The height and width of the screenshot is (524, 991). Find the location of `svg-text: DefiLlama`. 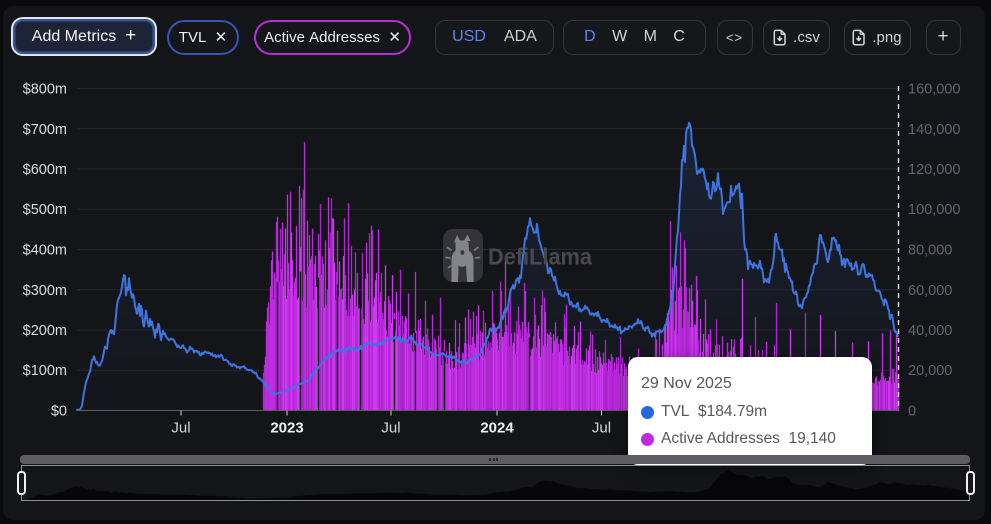

svg-text: DefiLlama is located at coordinates (540, 257).